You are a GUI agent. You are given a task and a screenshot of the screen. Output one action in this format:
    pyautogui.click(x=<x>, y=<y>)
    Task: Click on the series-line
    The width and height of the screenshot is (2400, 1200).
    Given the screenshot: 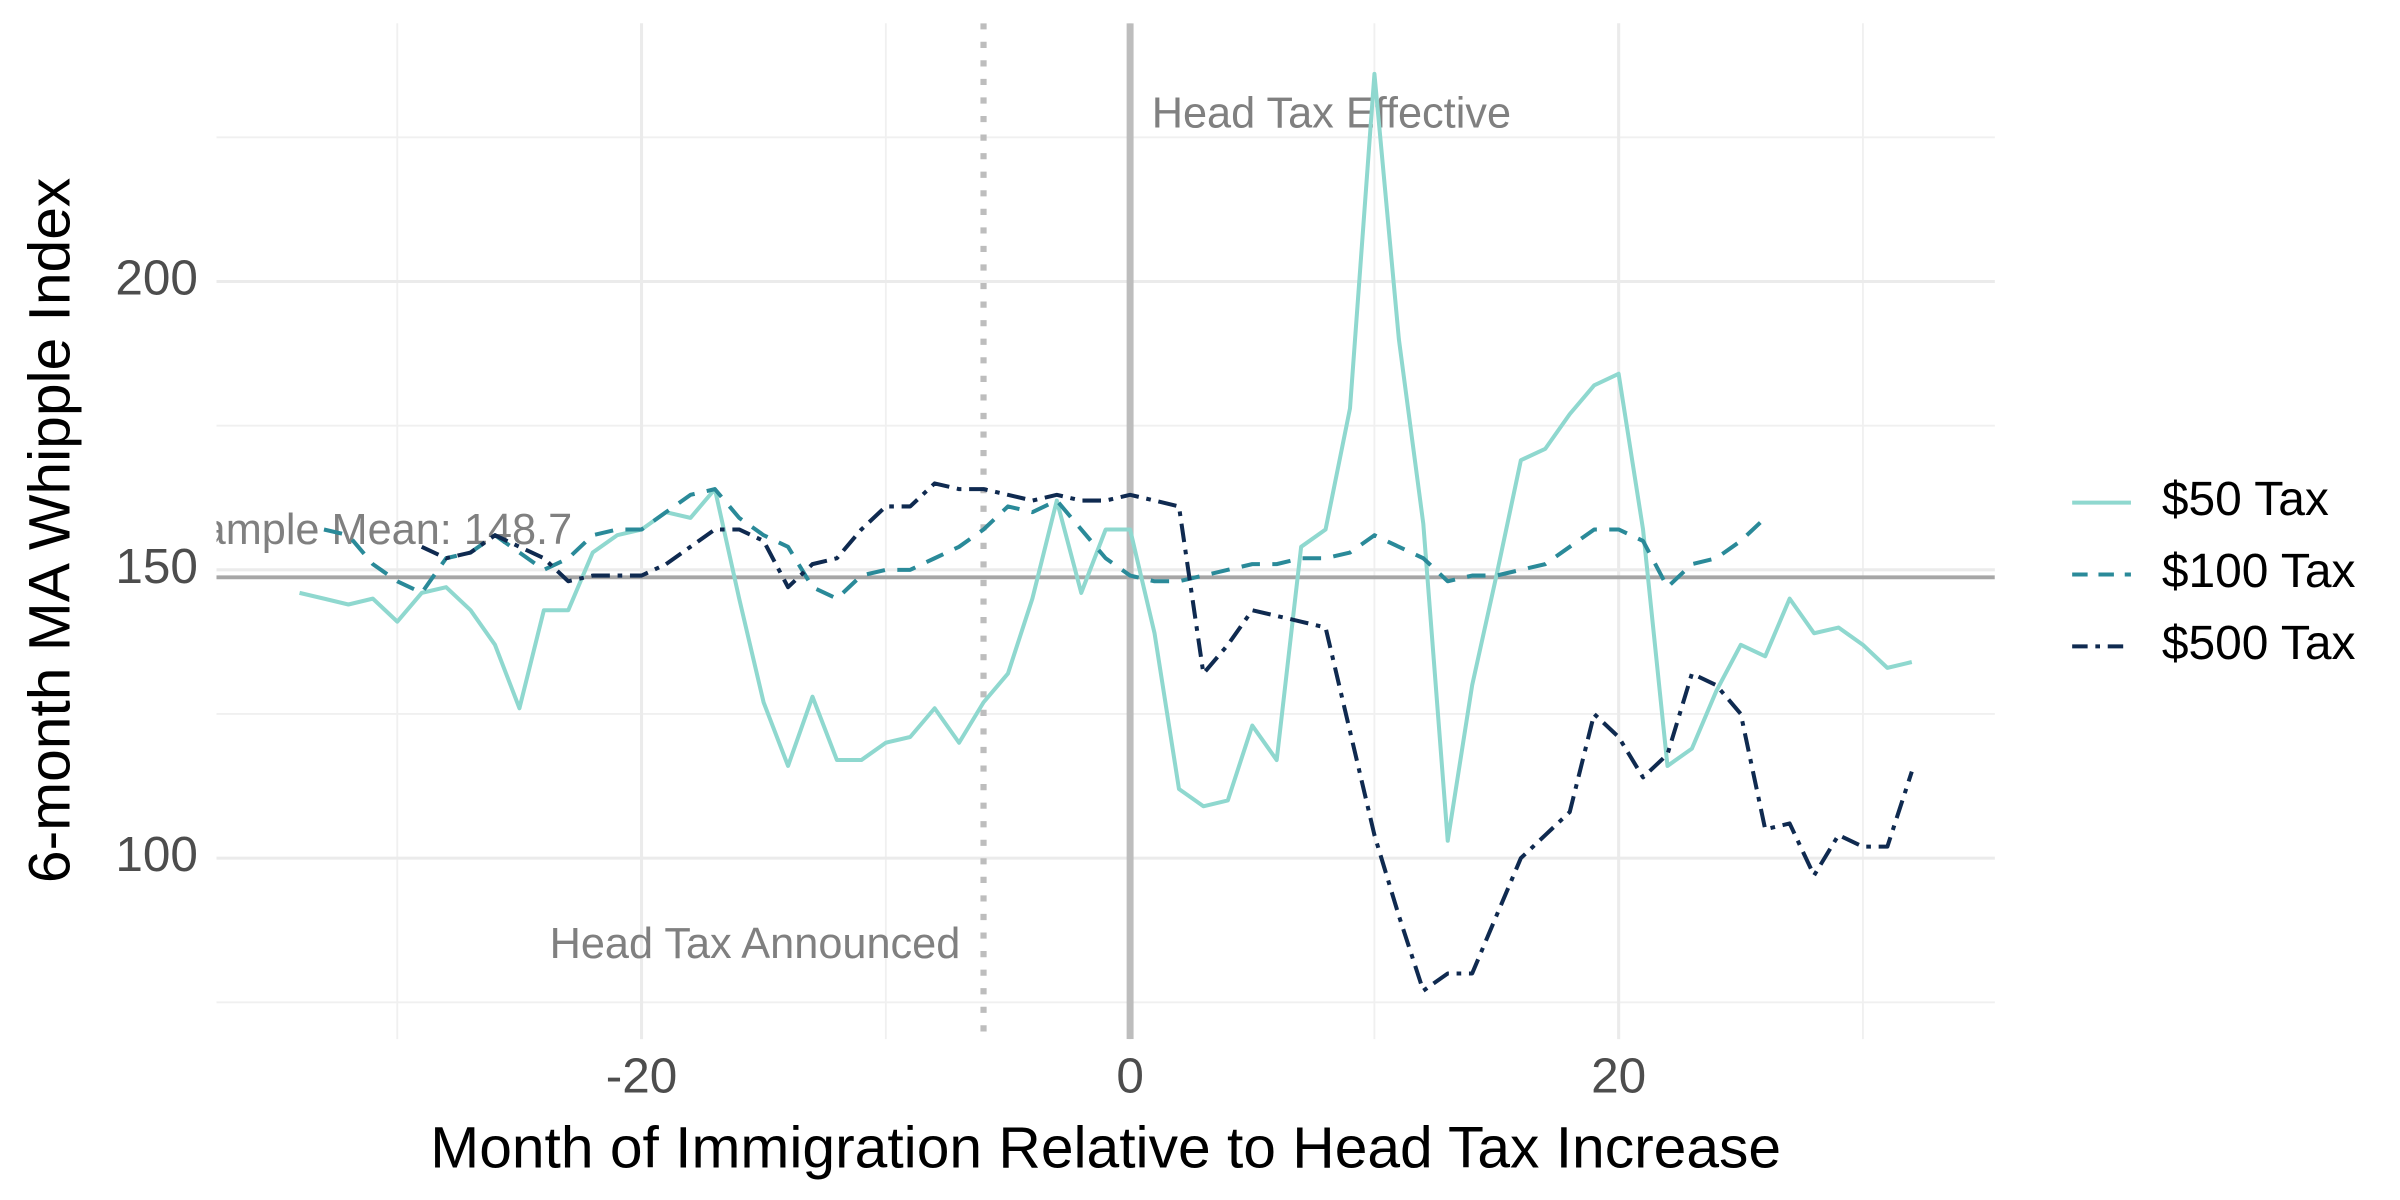 What is the action you would take?
    pyautogui.click(x=1045, y=544)
    